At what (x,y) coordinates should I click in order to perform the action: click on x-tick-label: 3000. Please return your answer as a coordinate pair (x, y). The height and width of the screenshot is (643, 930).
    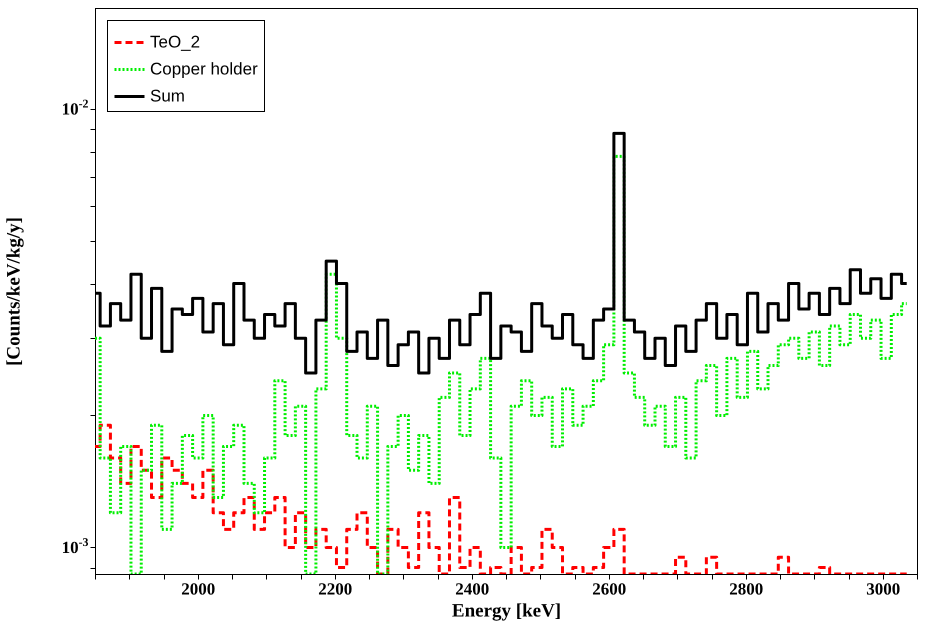
    Looking at the image, I should click on (883, 589).